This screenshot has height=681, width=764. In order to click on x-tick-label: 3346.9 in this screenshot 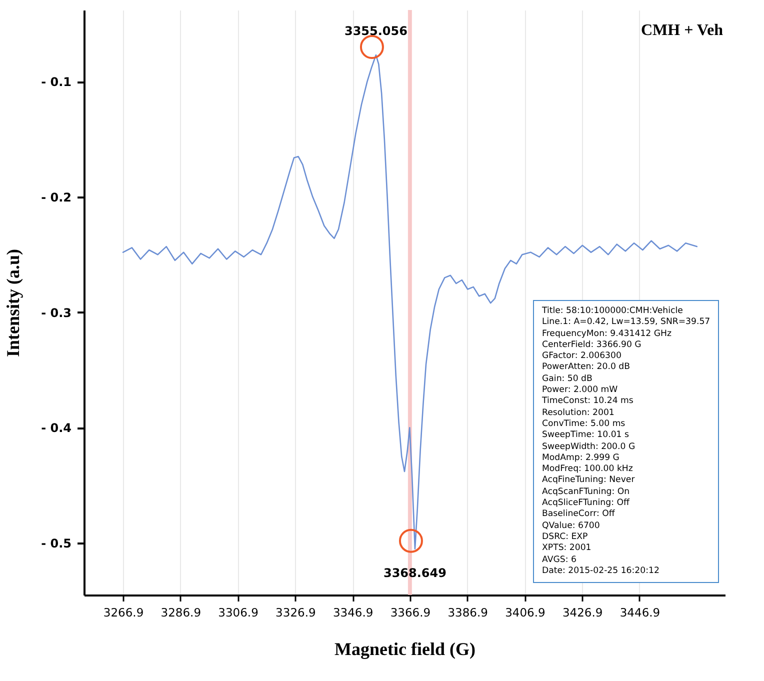, I will do `click(353, 613)`.